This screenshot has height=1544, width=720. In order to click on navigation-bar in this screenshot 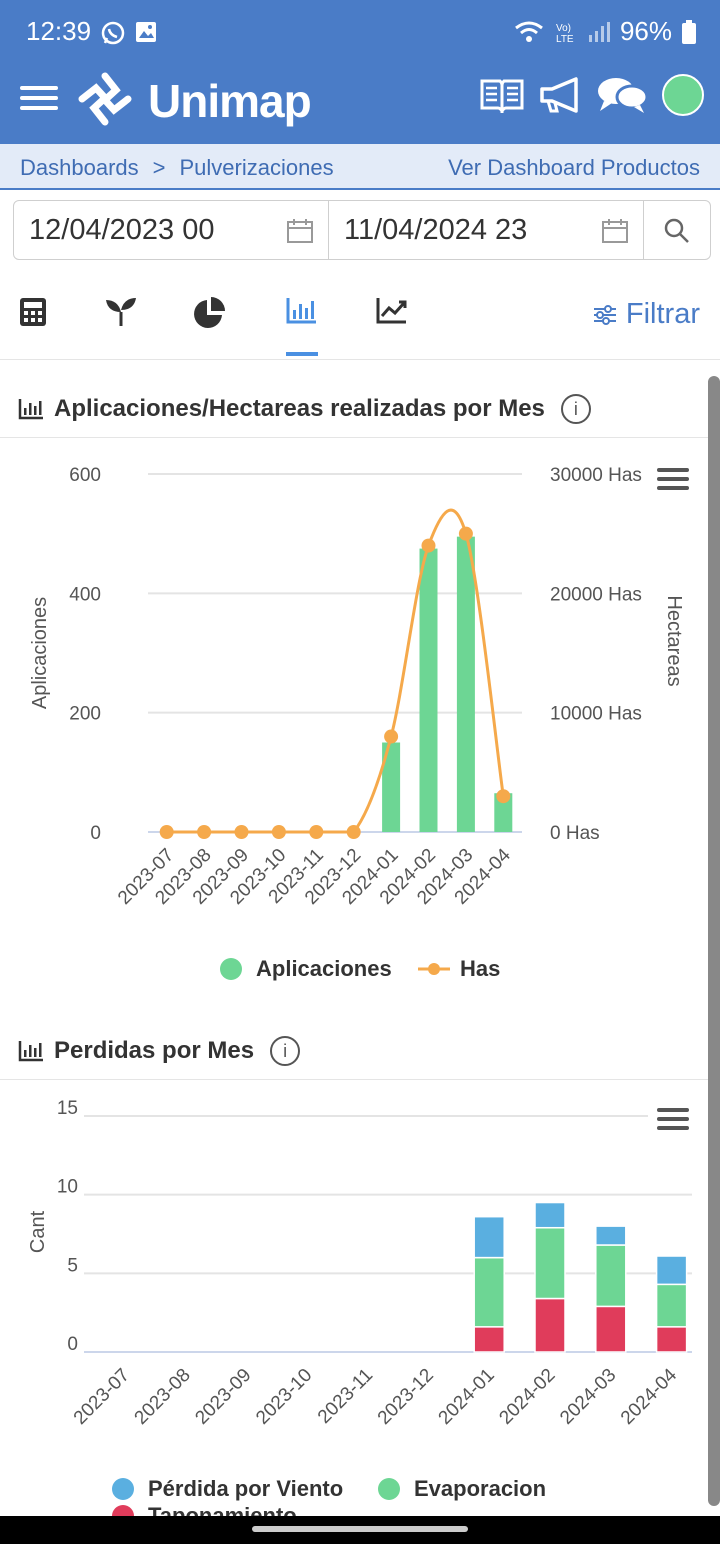, I will do `click(360, 1530)`.